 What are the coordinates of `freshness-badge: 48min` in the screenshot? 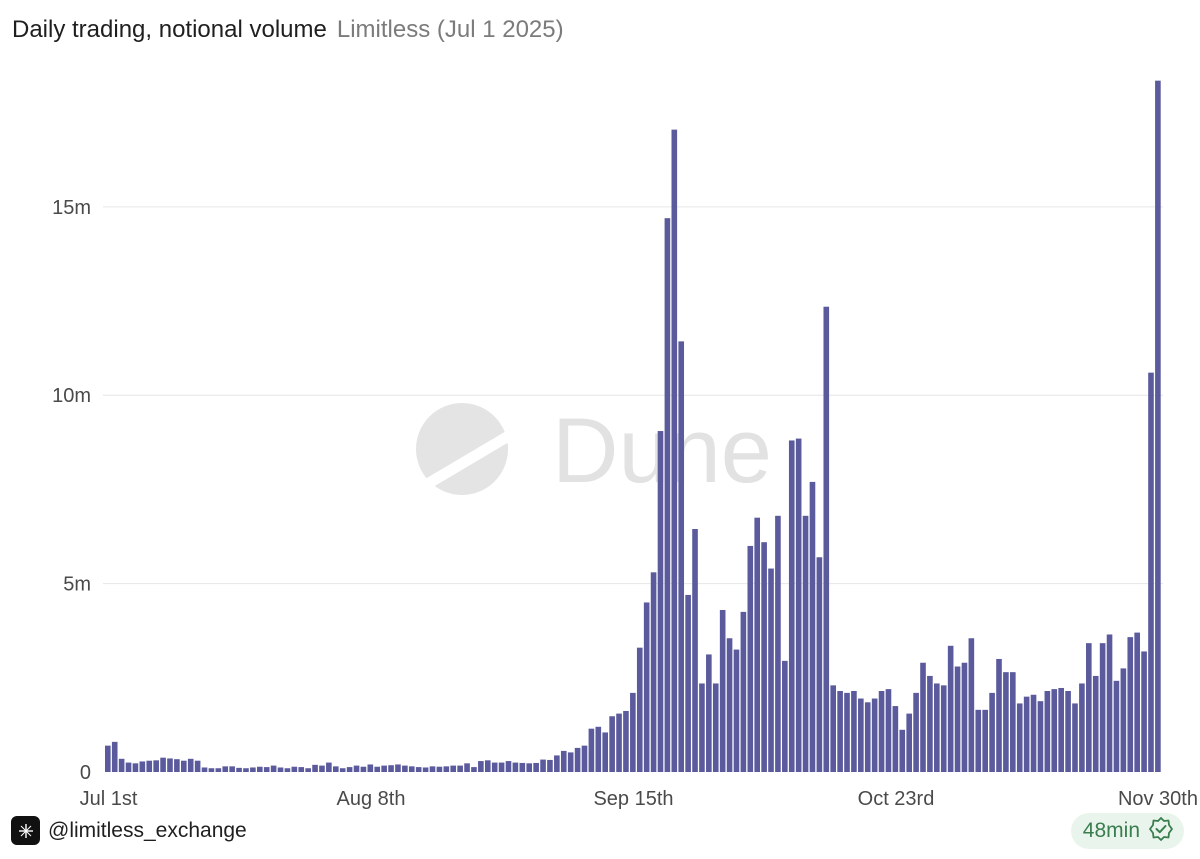 It's located at (1127, 831).